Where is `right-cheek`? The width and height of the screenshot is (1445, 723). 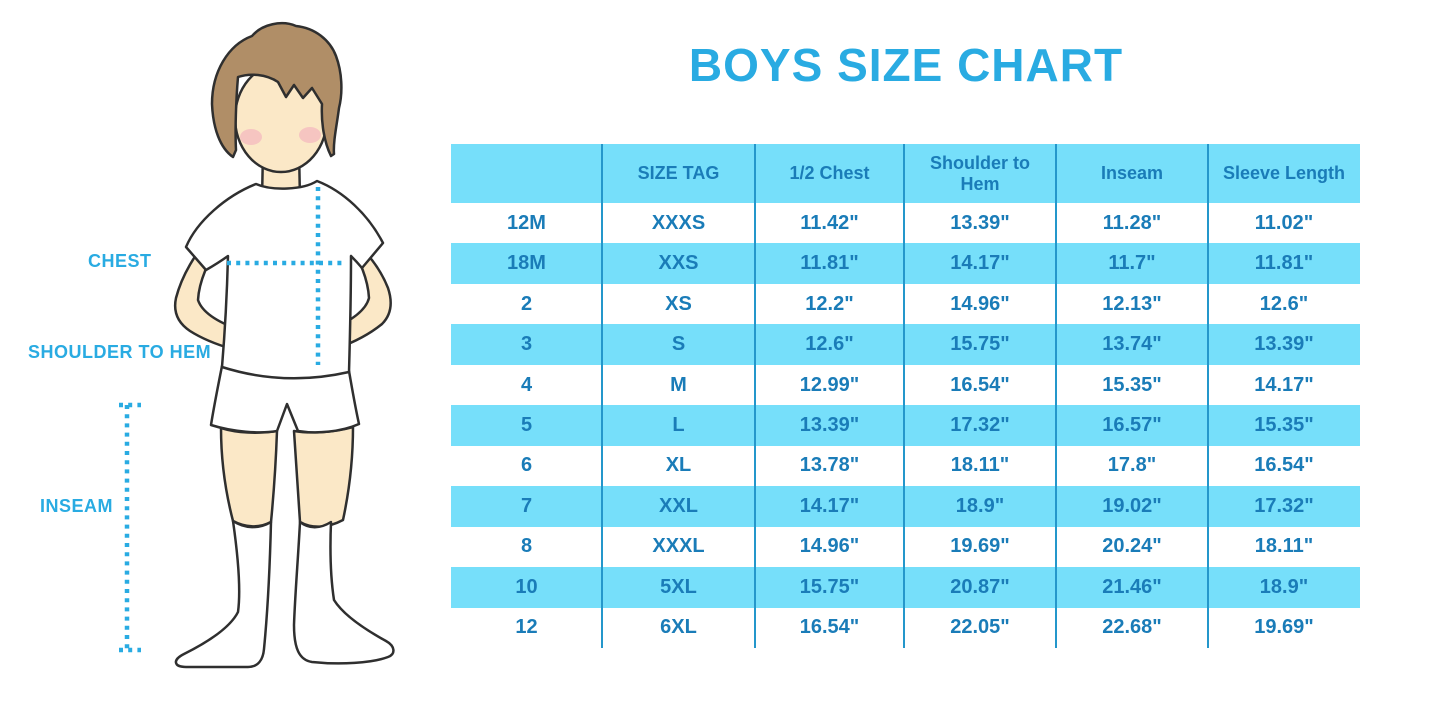
right-cheek is located at coordinates (310, 135).